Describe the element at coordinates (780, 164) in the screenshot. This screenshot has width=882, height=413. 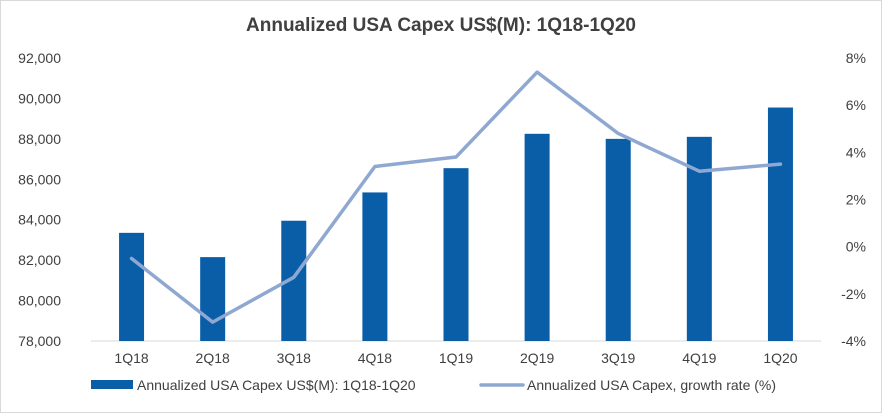
I see `growth-point-1Q20` at that location.